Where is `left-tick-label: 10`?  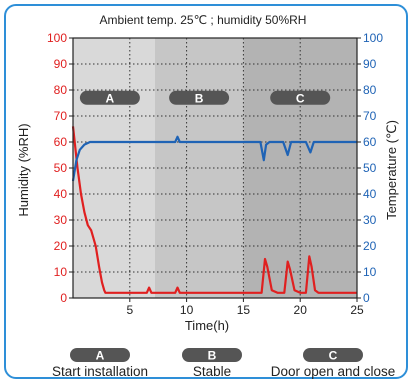
left-tick-label: 10 is located at coordinates (61, 272).